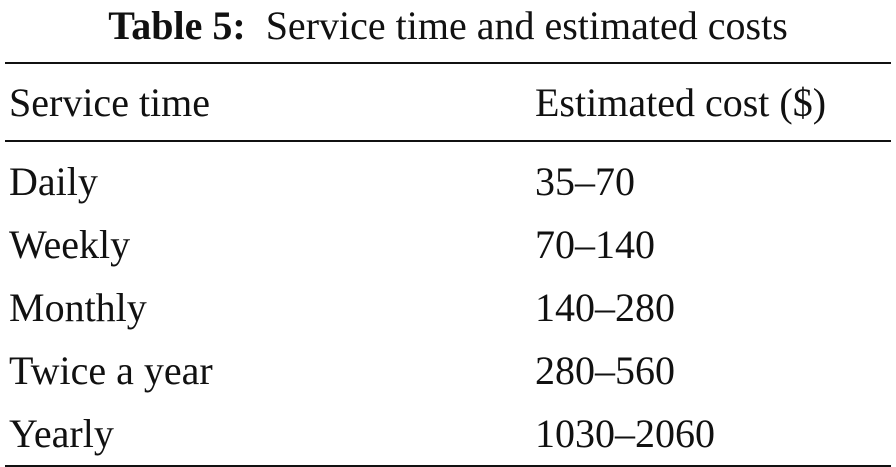 The height and width of the screenshot is (467, 896). I want to click on table-cell: 280–560, so click(605, 370).